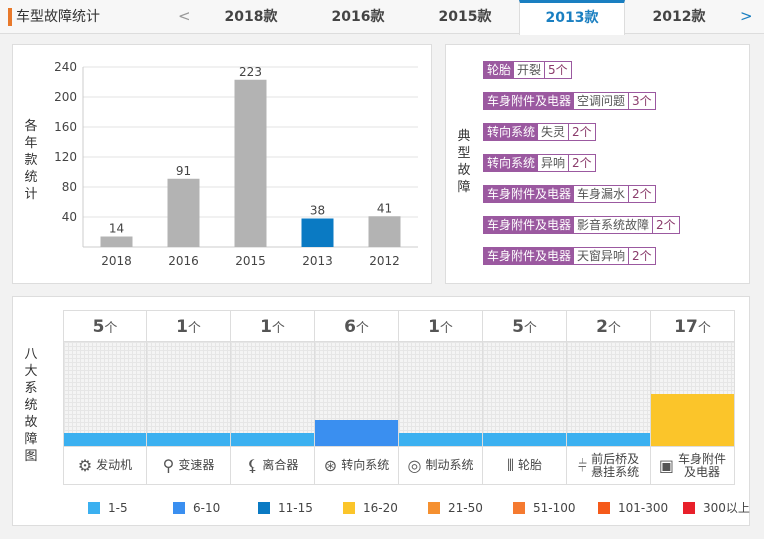 The height and width of the screenshot is (539, 764). I want to click on system-count: 5个, so click(524, 326).